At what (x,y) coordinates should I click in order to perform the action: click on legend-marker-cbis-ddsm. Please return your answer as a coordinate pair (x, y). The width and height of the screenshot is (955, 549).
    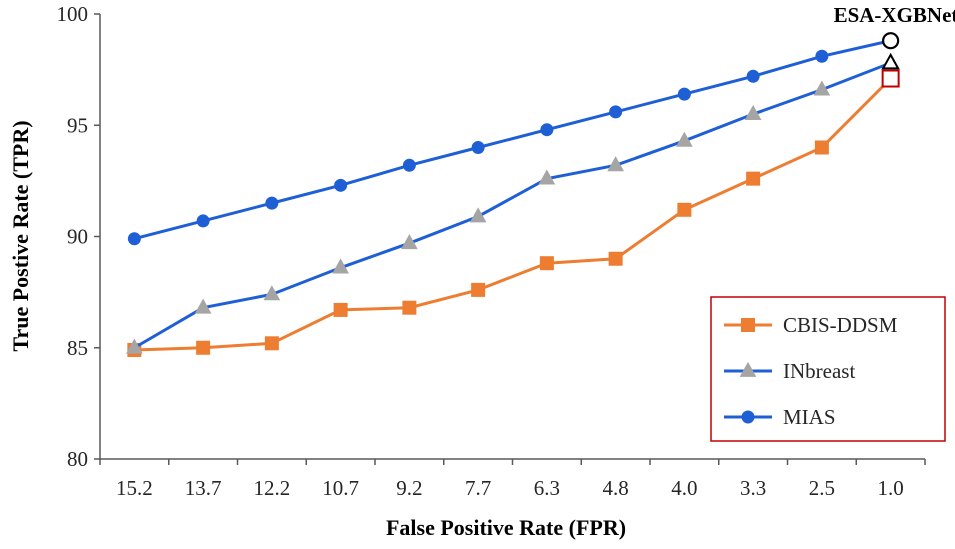
    Looking at the image, I should click on (748, 325).